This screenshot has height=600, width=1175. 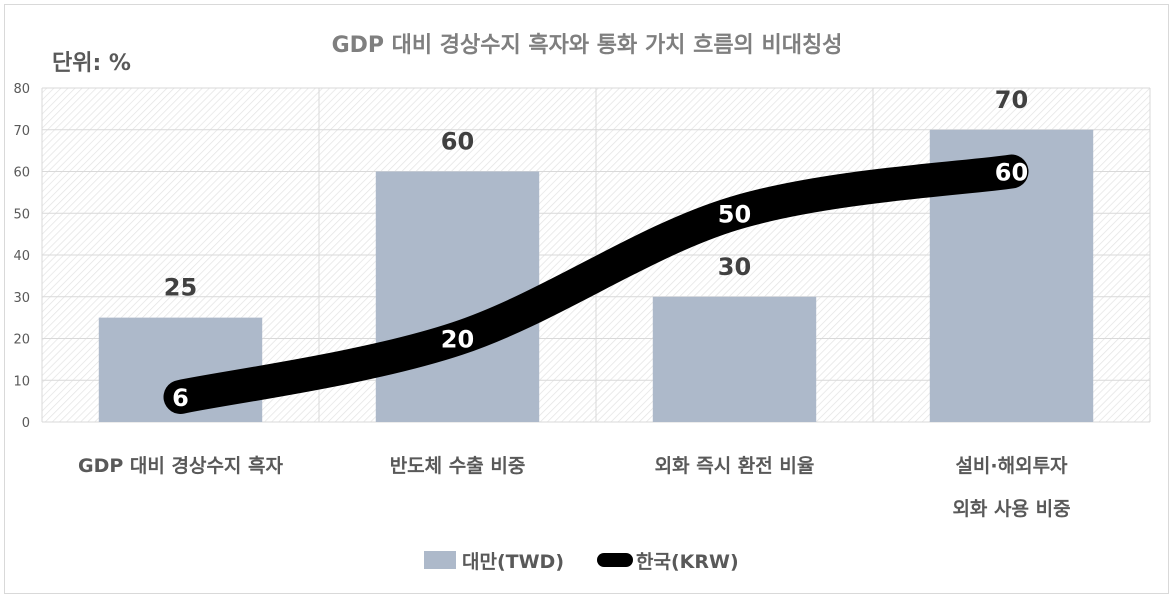 What do you see at coordinates (458, 466) in the screenshot?
I see `x-category-label: 반도체 수출 비중` at bounding box center [458, 466].